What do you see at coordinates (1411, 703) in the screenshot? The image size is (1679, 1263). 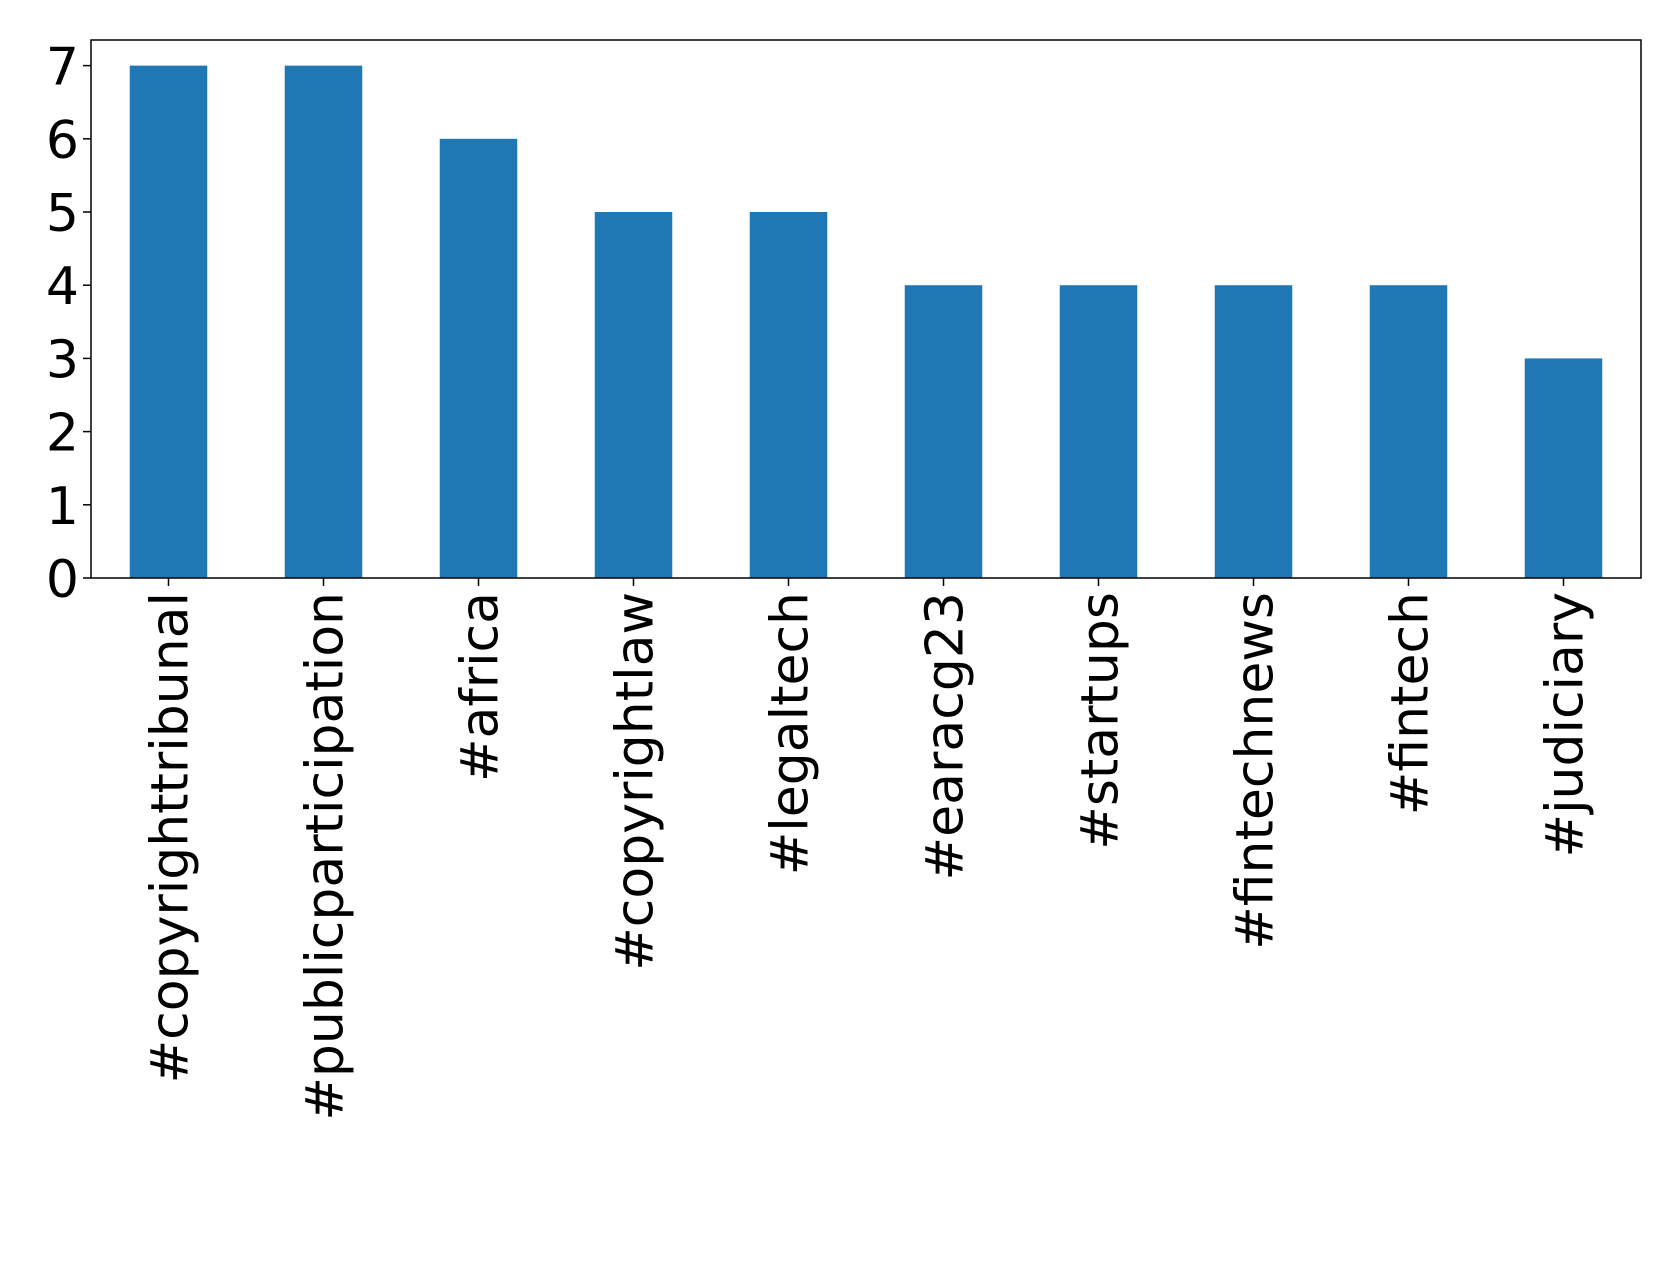 I see `x-tick-label: #fintech` at bounding box center [1411, 703].